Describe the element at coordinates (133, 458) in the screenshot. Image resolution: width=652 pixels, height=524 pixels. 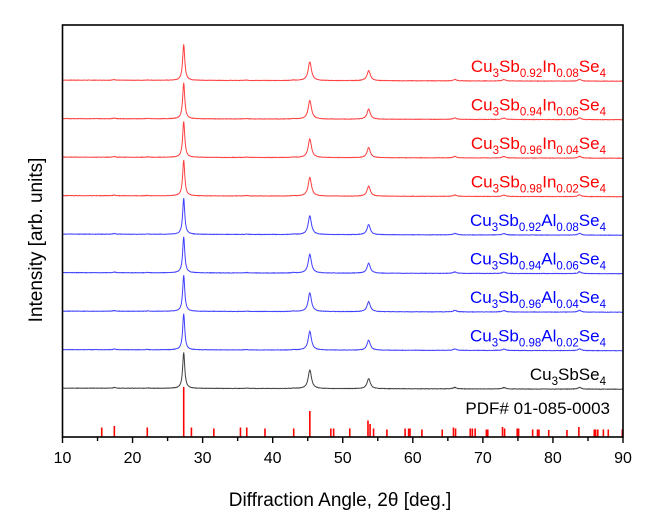
I see `x-tick-label: 20` at that location.